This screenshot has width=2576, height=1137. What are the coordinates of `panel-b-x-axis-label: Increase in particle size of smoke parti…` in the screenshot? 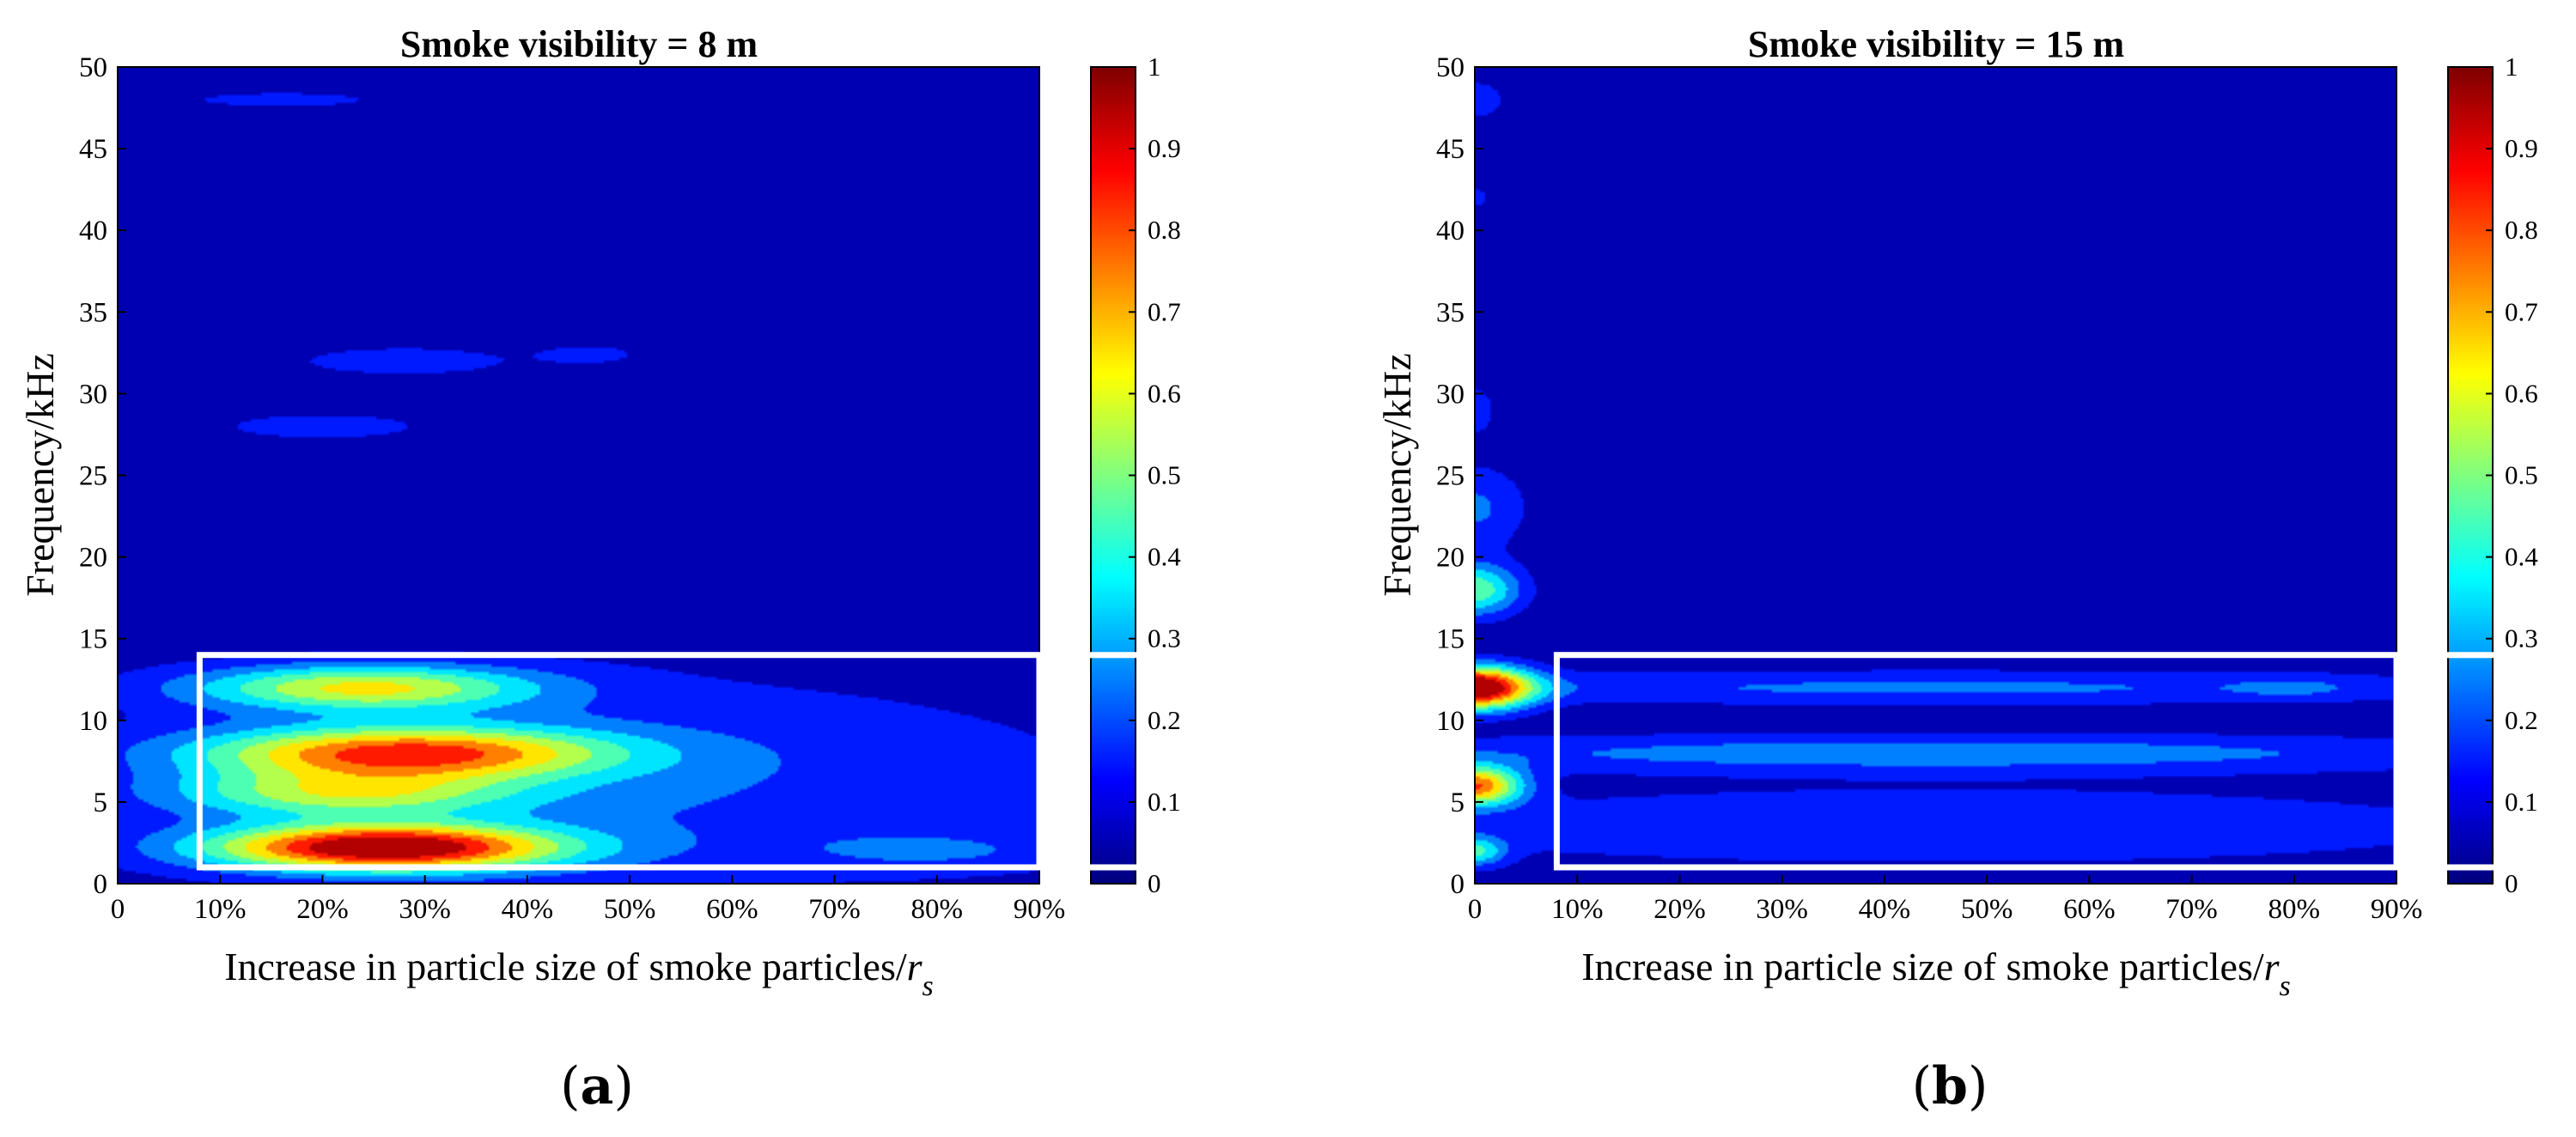 It's located at (1936, 973).